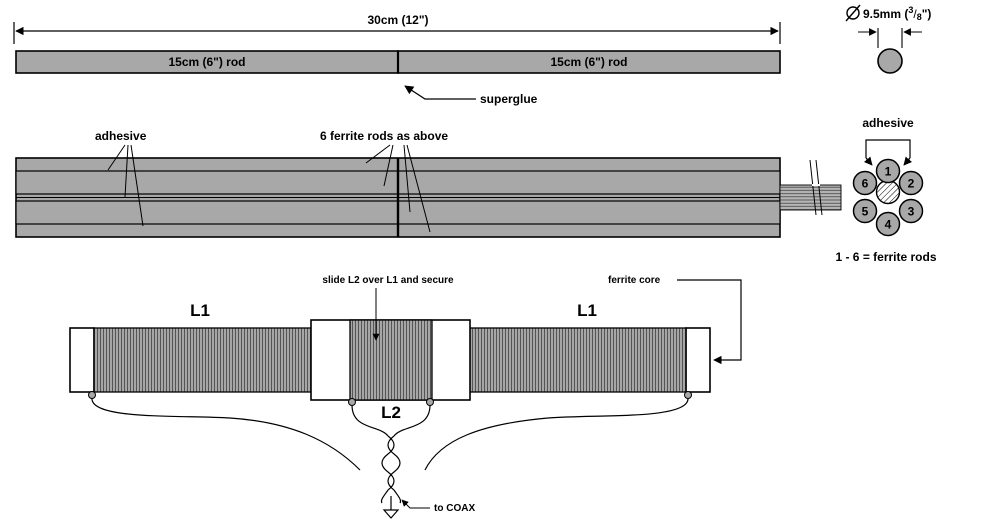  I want to click on rod-bundle, so click(428, 197).